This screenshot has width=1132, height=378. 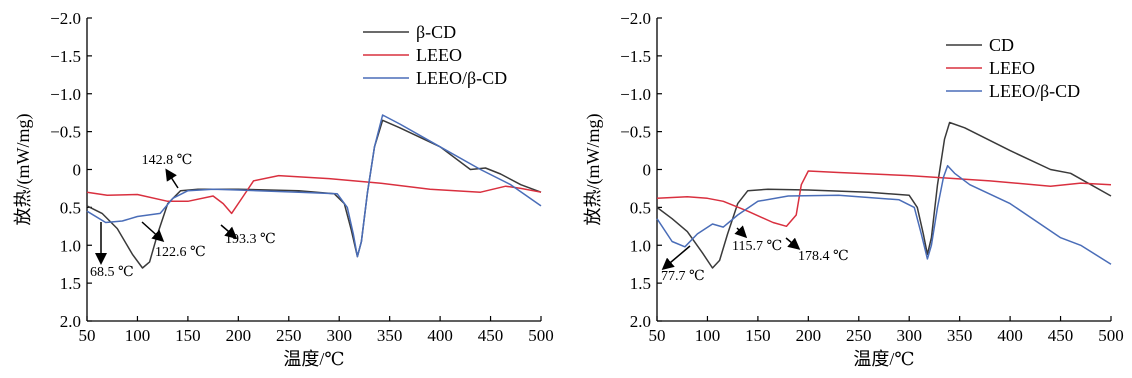 What do you see at coordinates (180, 252) in the screenshot?
I see `annotation-label: 122.6 ℃` at bounding box center [180, 252].